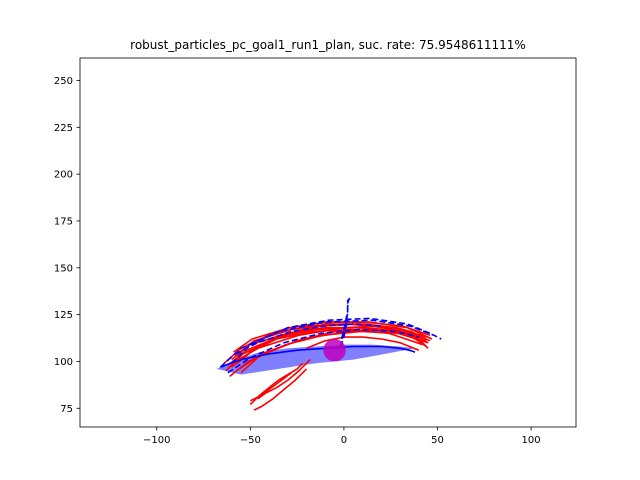  I want to click on x-axis: −100 −50 0 50 100, so click(342, 436).